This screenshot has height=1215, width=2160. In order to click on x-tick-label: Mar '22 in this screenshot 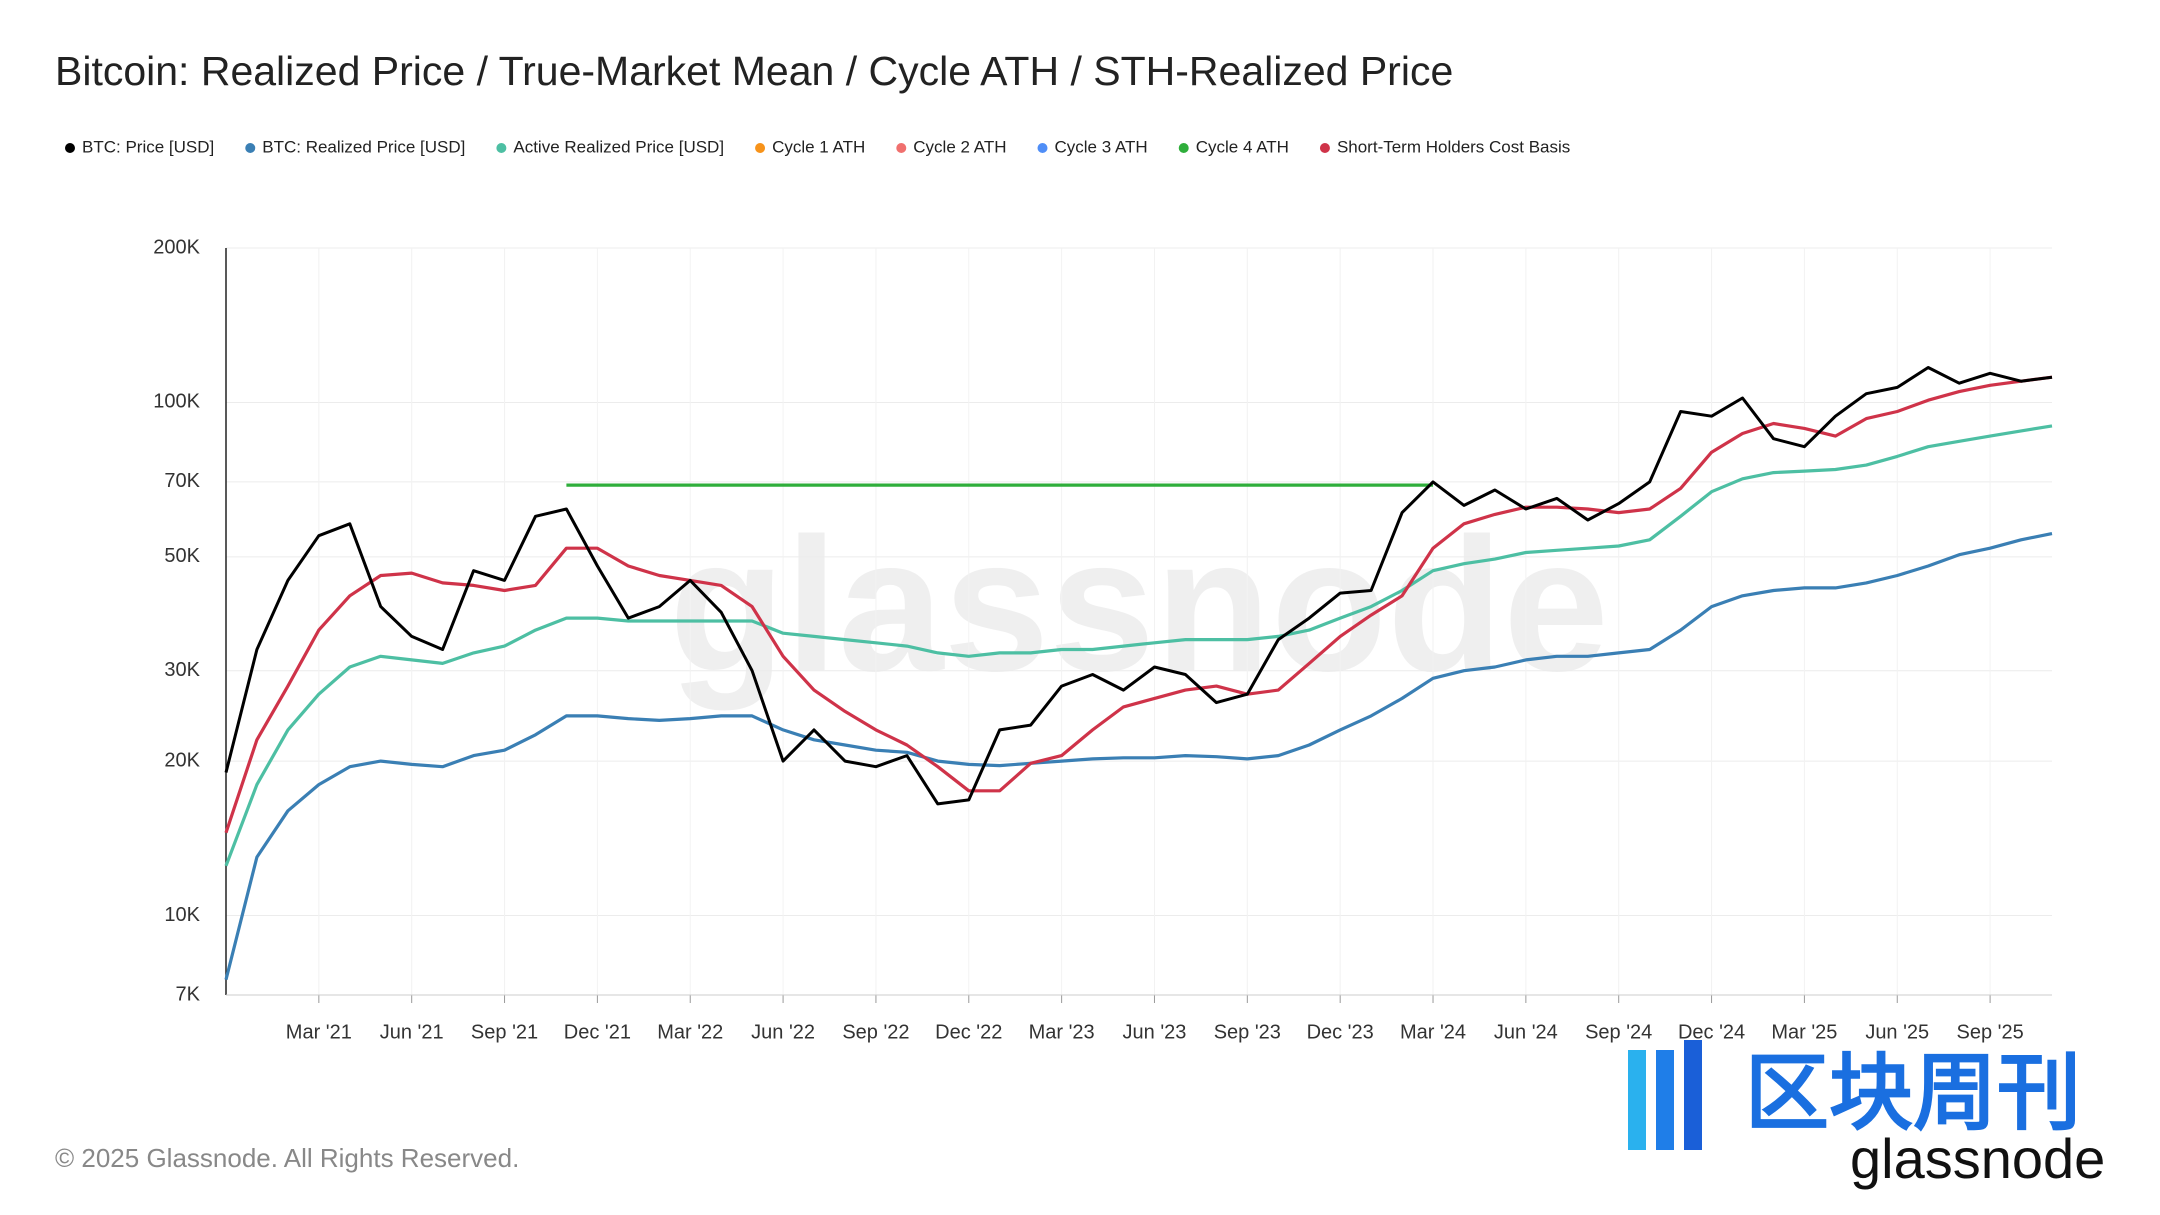, I will do `click(690, 1032)`.